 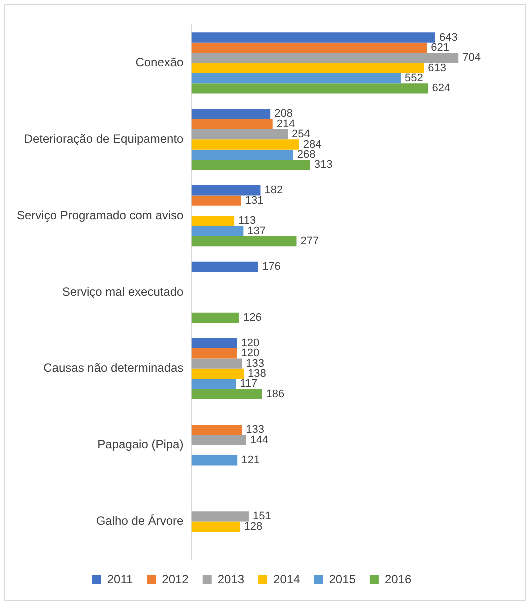 I want to click on data-label: 151, so click(x=262, y=516).